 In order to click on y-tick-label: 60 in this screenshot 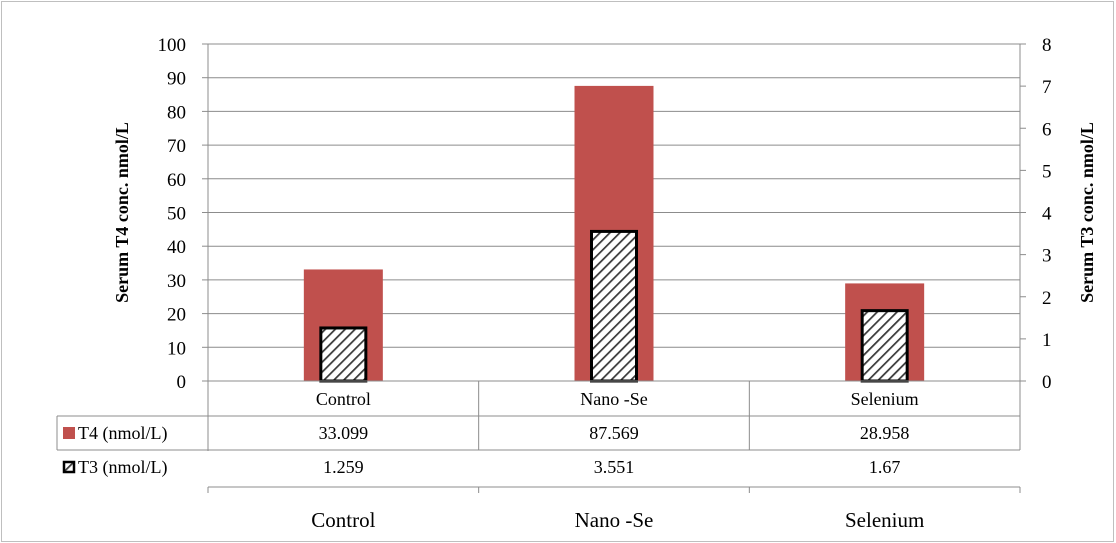, I will do `click(176, 180)`.